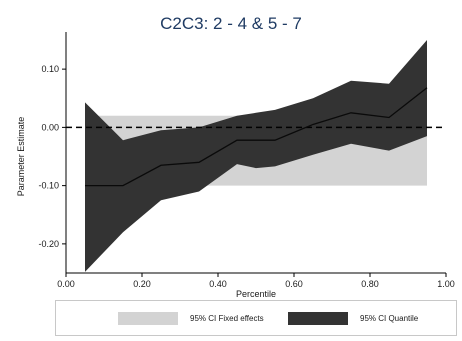 This screenshot has width=462, height=341. What do you see at coordinates (256, 294) in the screenshot?
I see `x-axis-label: Percentile` at bounding box center [256, 294].